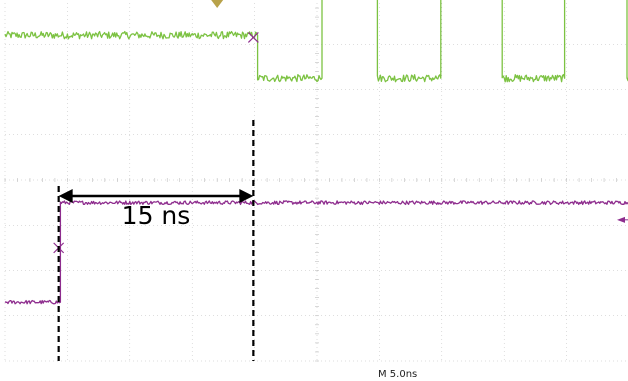 The image size is (628, 381). I want to click on time-scale-readout: M 5.0ns, so click(397, 374).